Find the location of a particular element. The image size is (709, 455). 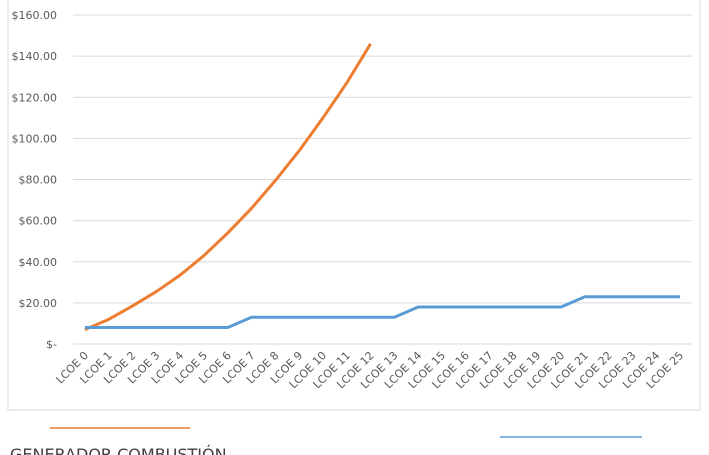

legend-label: GENERADOR COMBUSTIÓN is located at coordinates (118, 450).